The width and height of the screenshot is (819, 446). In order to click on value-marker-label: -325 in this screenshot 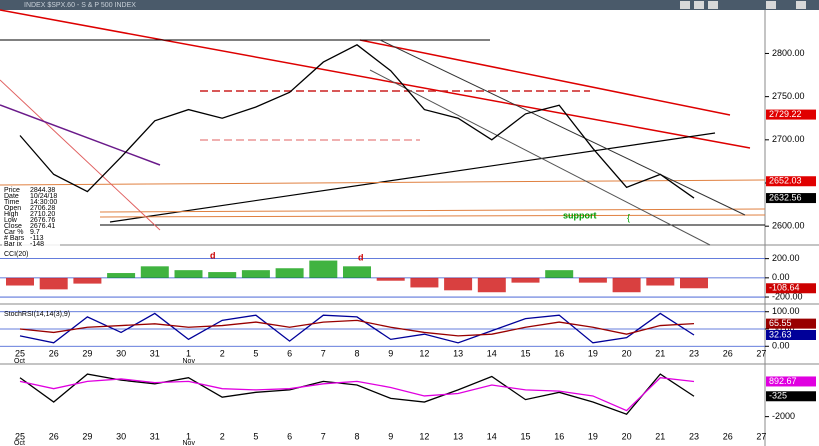, I will do `click(778, 396)`.